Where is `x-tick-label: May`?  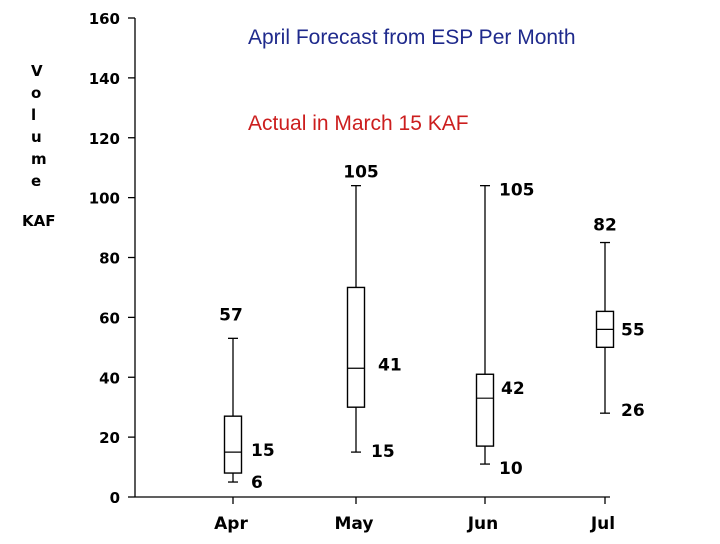
x-tick-label: May is located at coordinates (354, 524).